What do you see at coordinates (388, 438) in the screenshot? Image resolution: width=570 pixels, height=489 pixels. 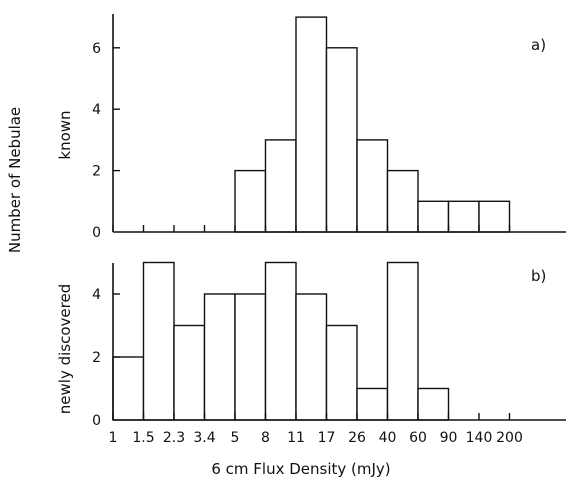 I see `x-tick-label-9: 40` at bounding box center [388, 438].